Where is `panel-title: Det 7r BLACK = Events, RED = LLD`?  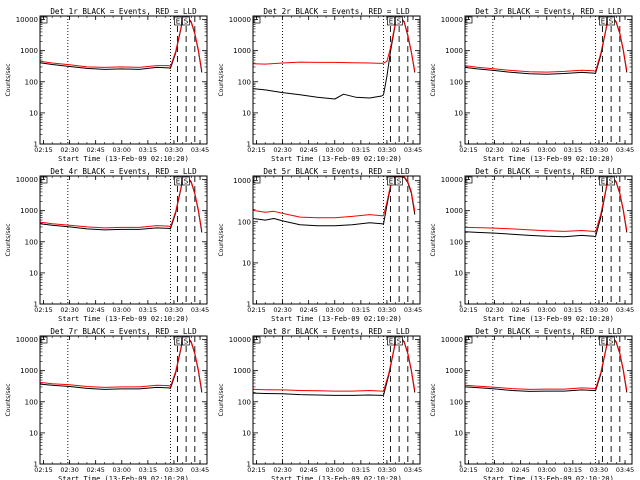 panel-title: Det 7r BLACK = Events, RED = LLD is located at coordinates (123, 331).